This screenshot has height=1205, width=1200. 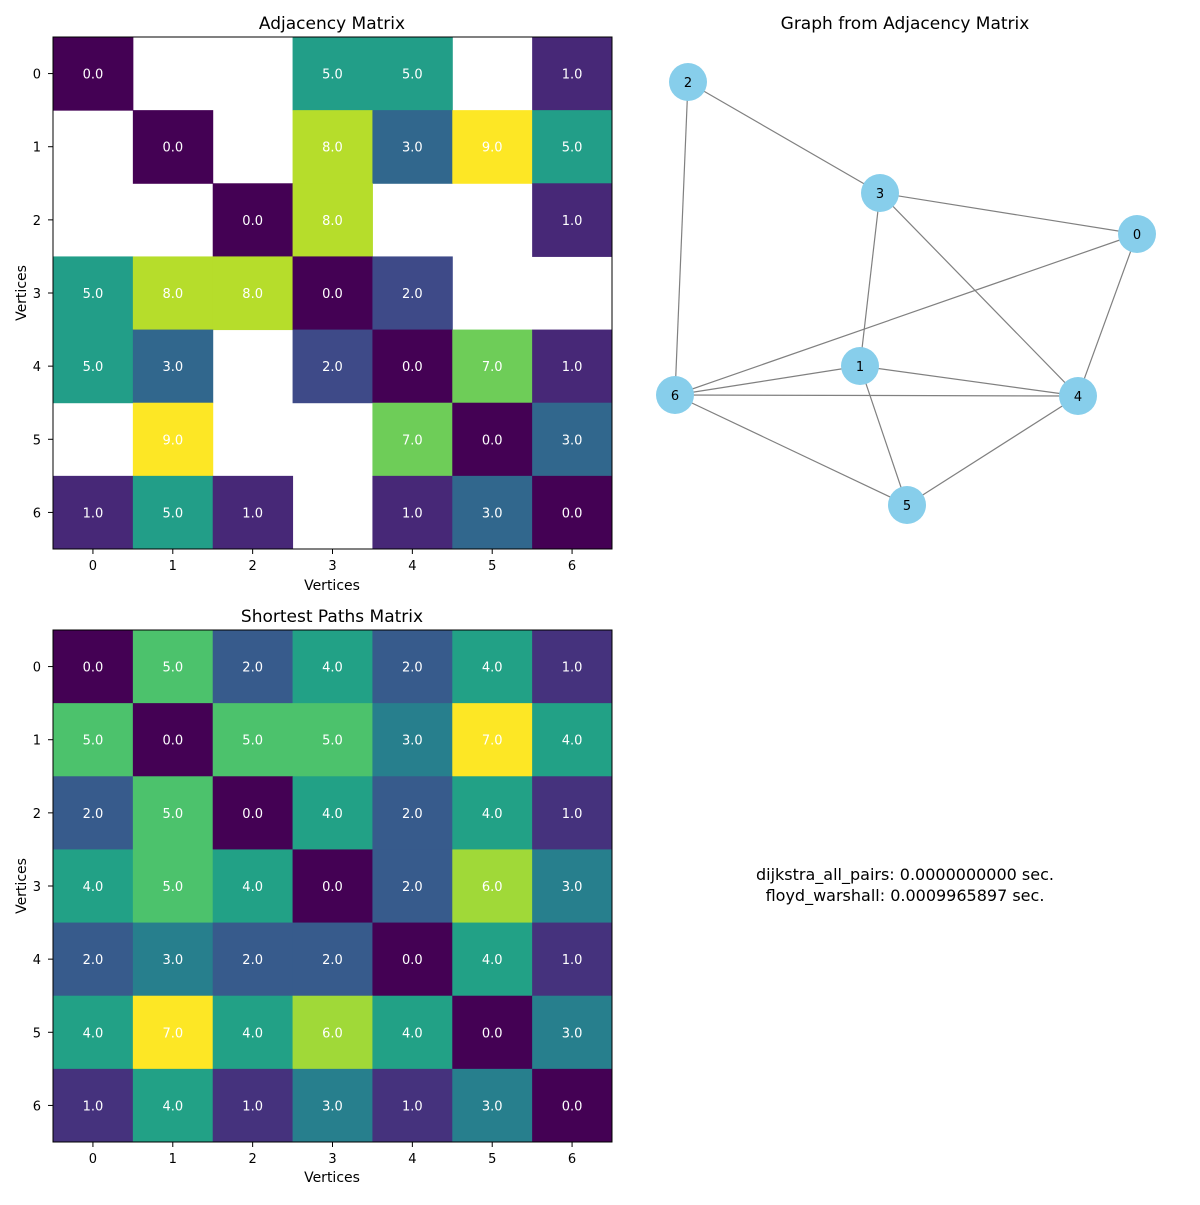 I want to click on adjacency-ytick-2: 2, so click(x=37, y=221).